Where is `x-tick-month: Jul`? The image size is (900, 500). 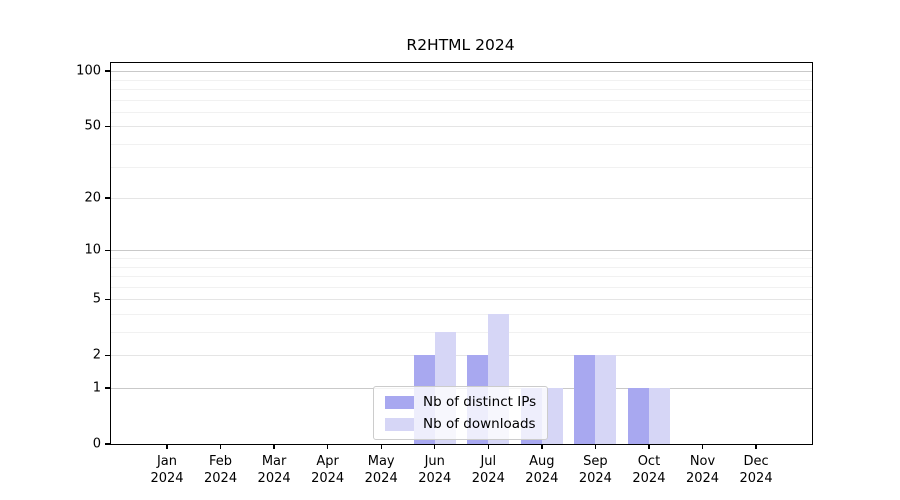
x-tick-month: Jul is located at coordinates (488, 461).